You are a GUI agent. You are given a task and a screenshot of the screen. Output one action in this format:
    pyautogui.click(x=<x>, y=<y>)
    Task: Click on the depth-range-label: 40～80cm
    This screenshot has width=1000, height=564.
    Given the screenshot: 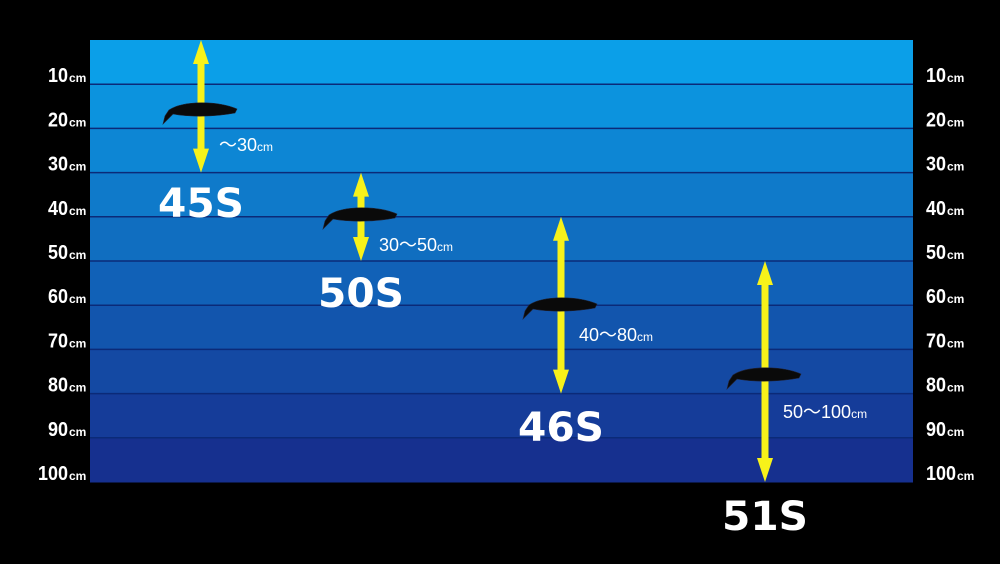 What is the action you would take?
    pyautogui.click(x=616, y=335)
    